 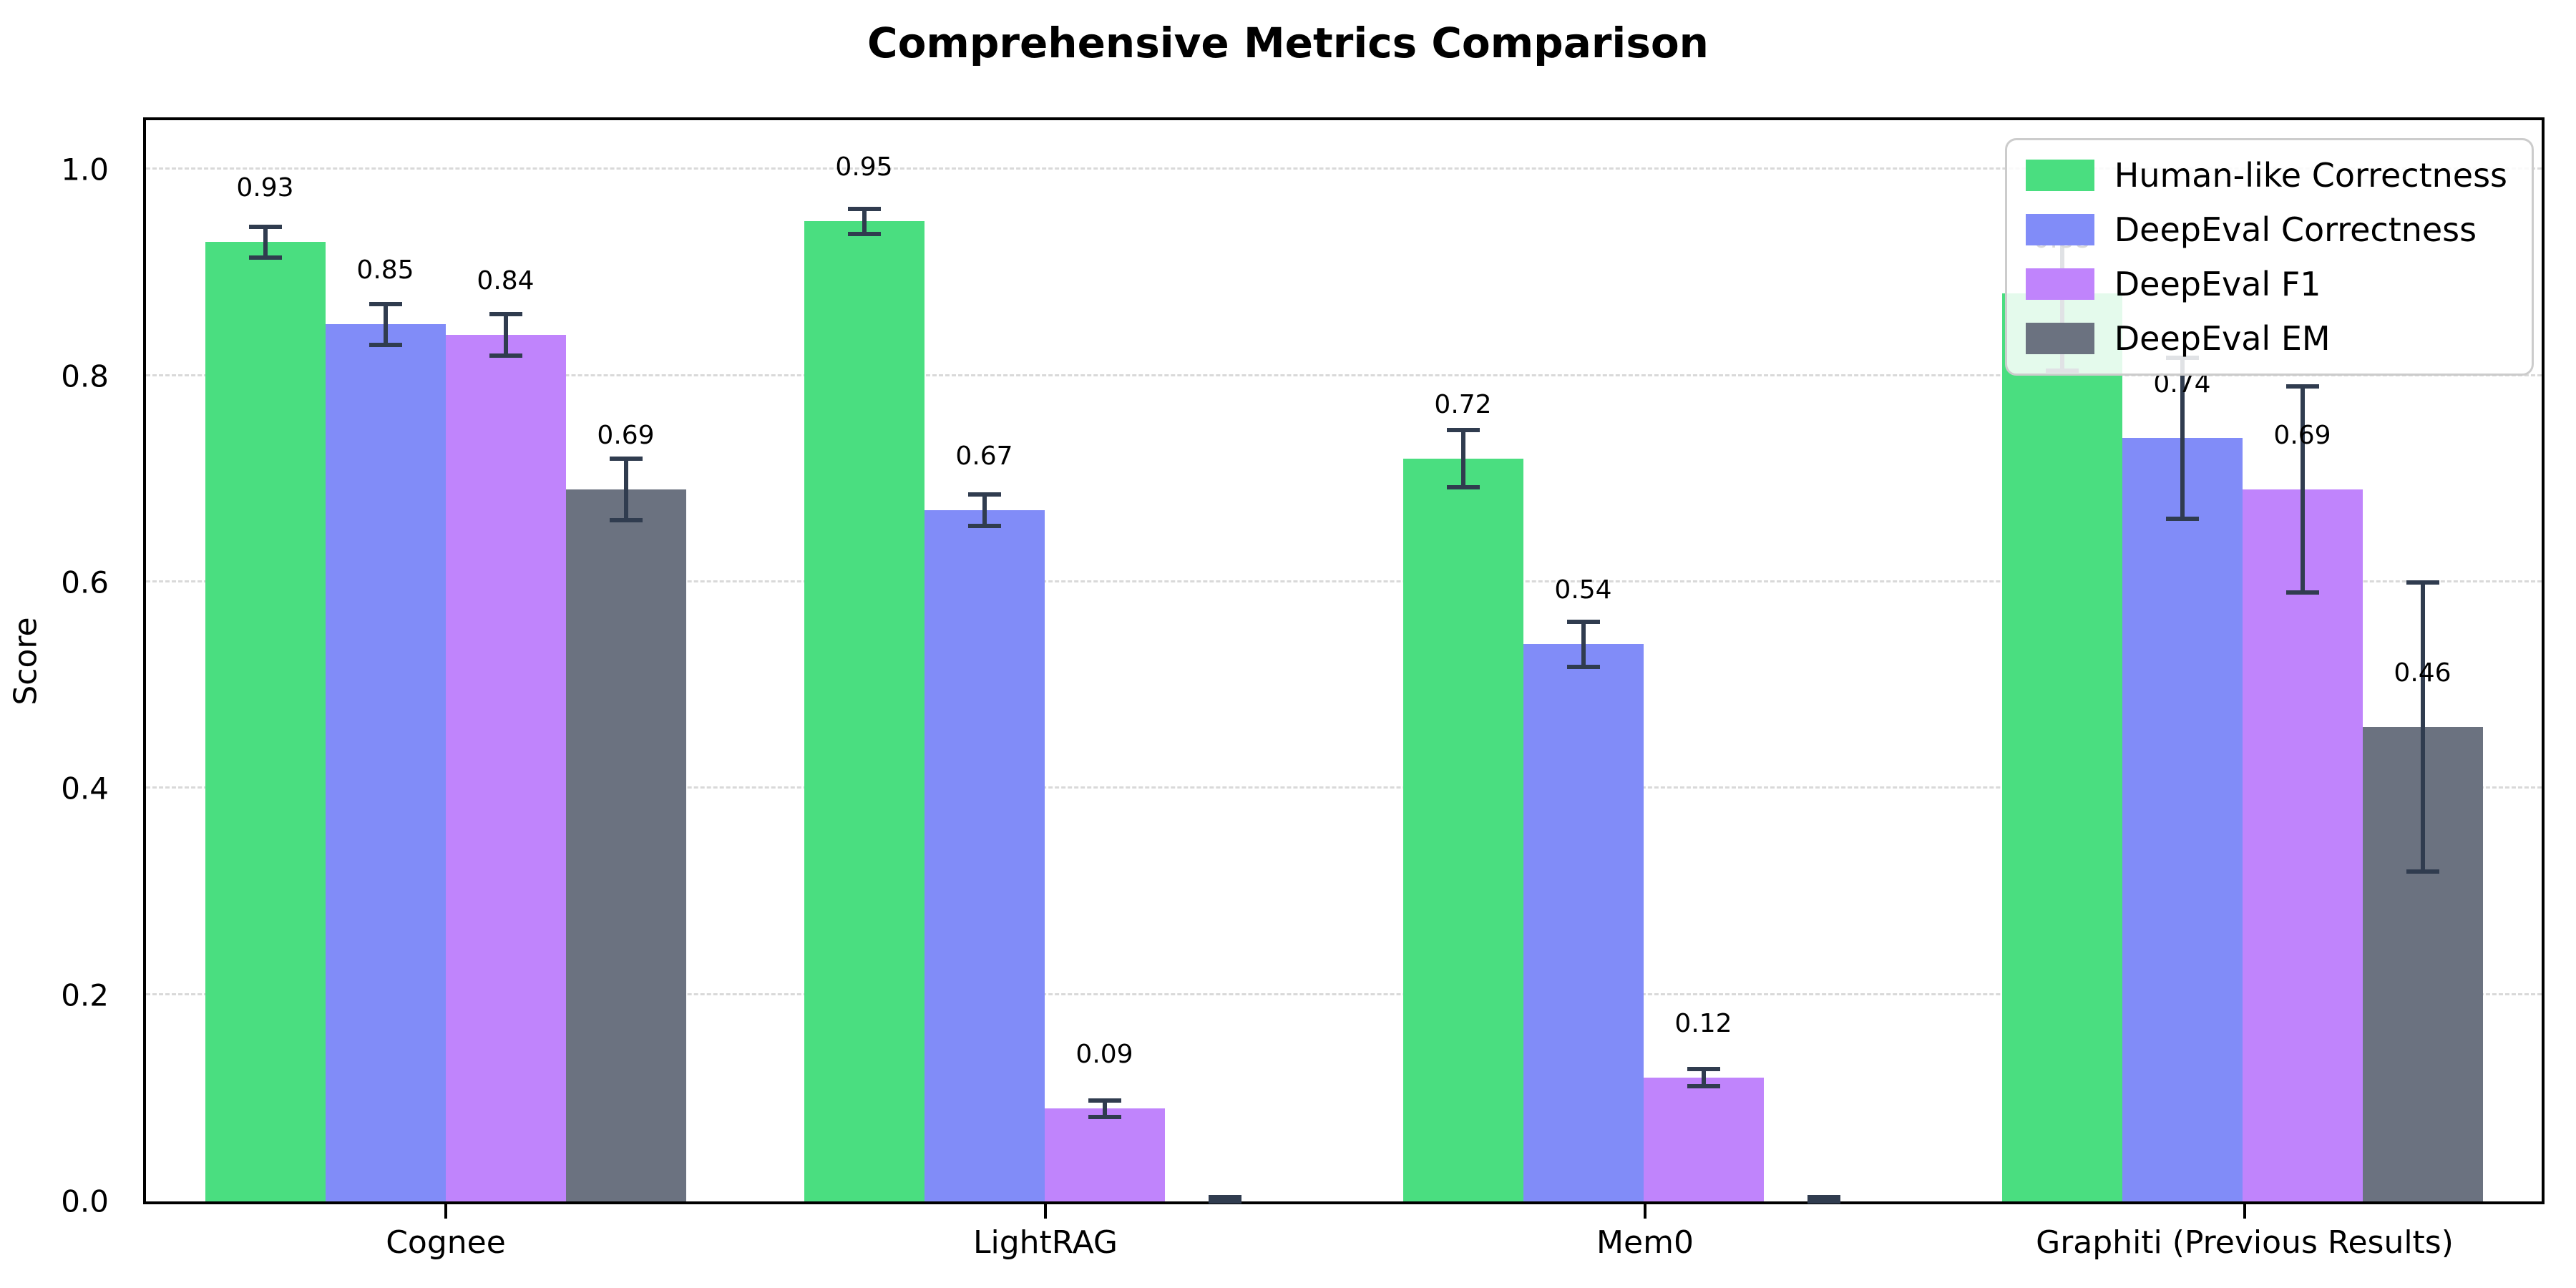 I want to click on y-tick-label: 0.8, so click(x=85, y=376).